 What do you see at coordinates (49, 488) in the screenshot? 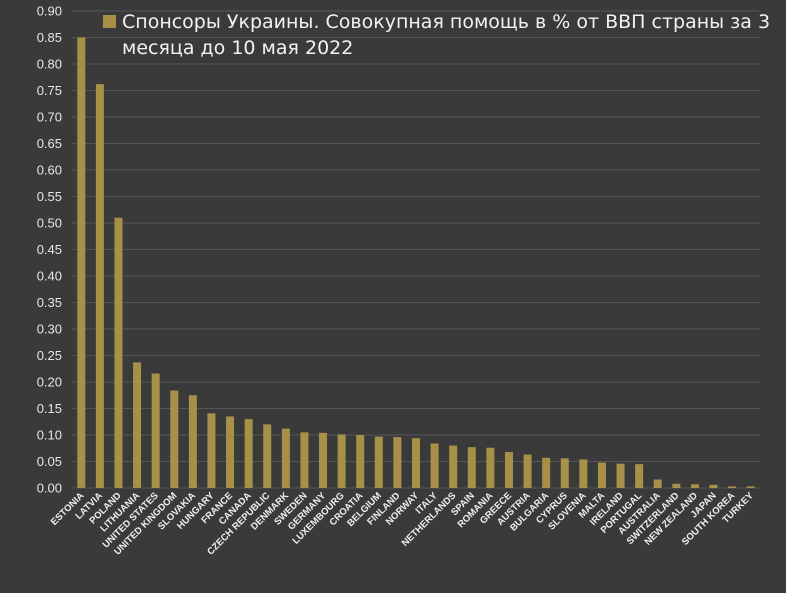
I see `y-tick-label: 0.00` at bounding box center [49, 488].